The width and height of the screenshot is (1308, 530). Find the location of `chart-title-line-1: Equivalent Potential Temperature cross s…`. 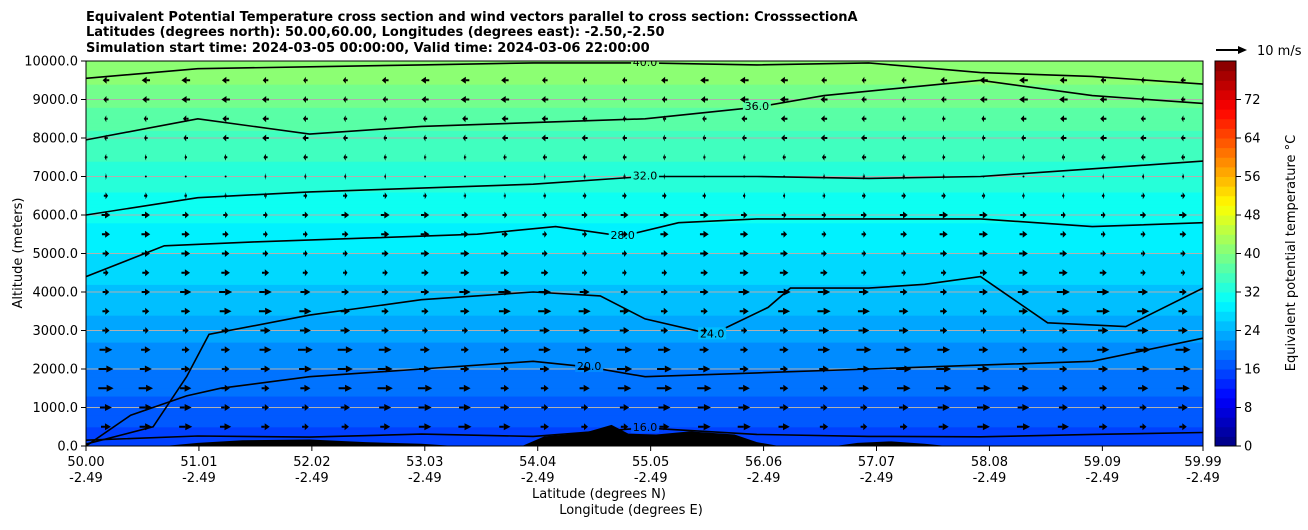

chart-title-line-1: Equivalent Potential Temperature cross s… is located at coordinates (472, 17).